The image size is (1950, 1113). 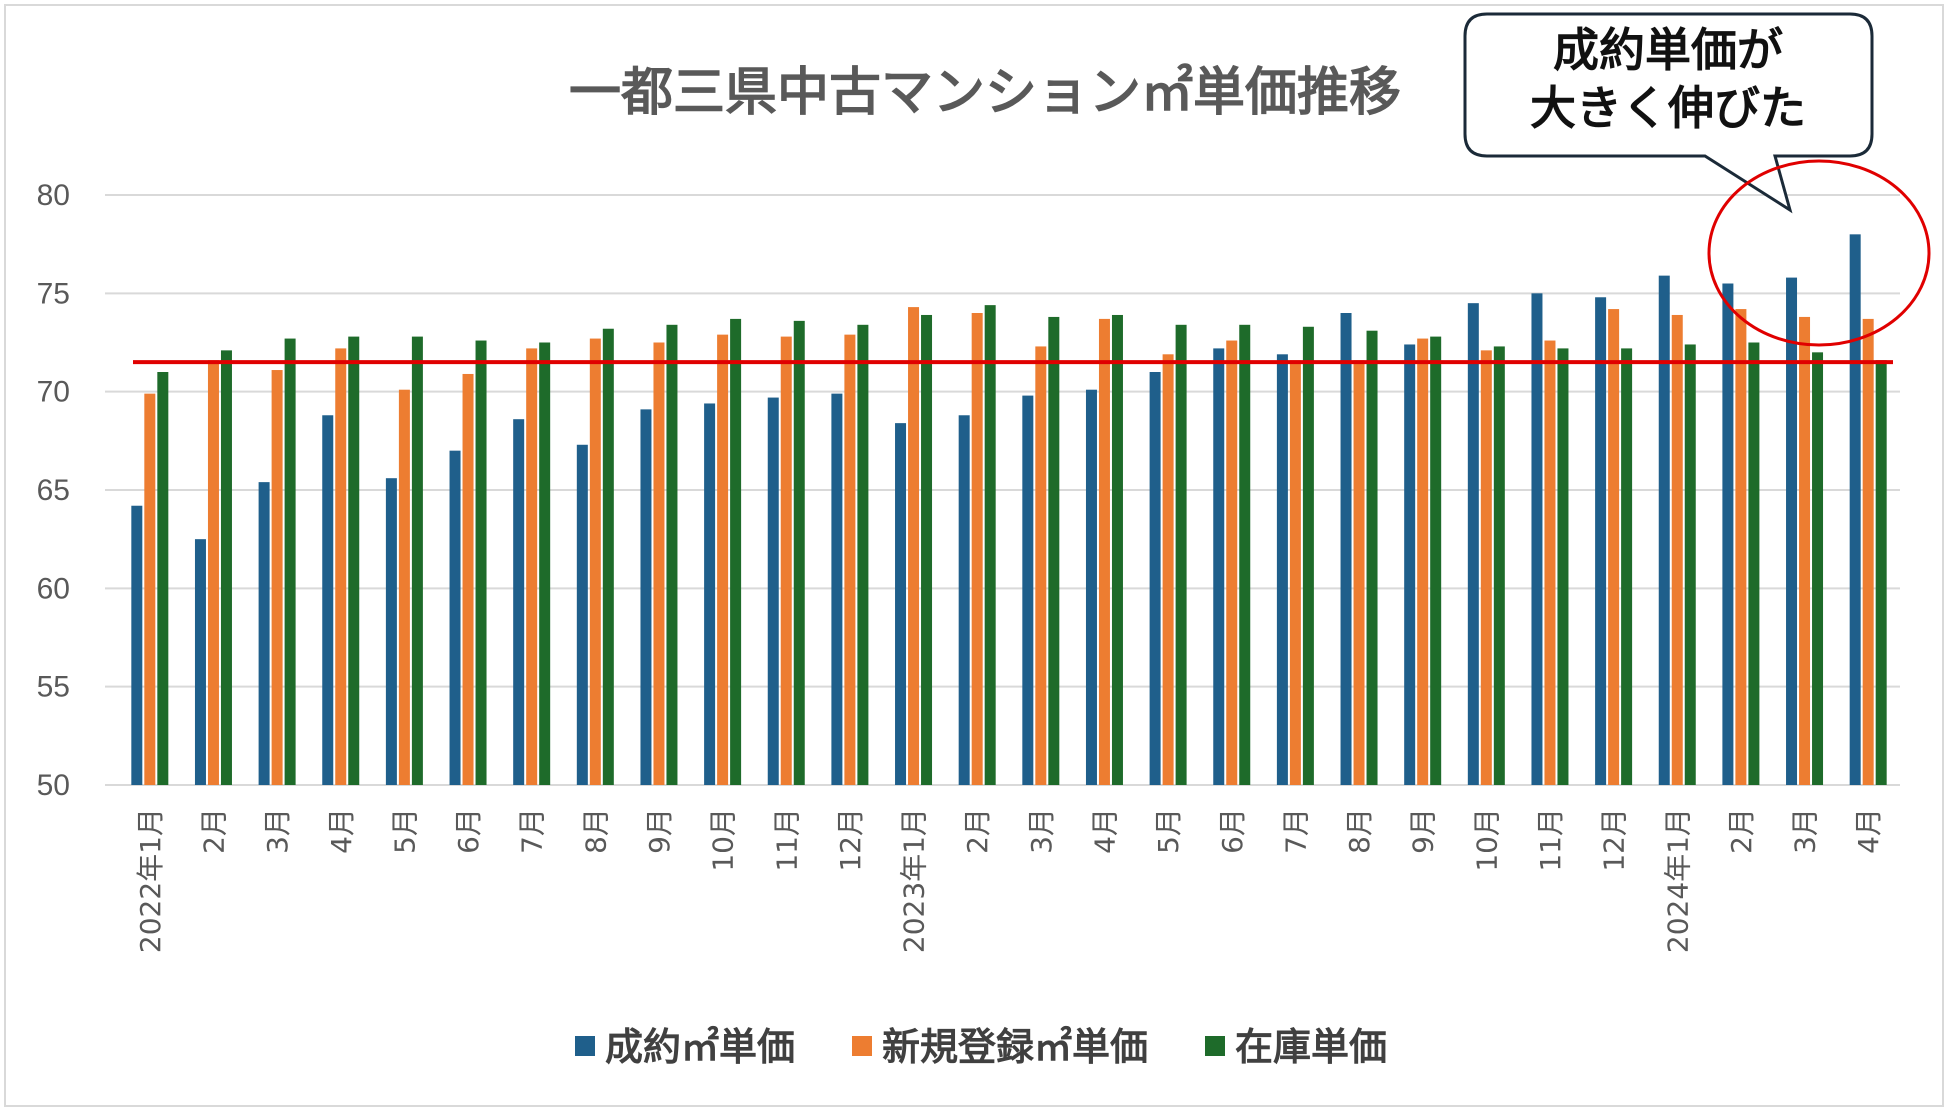 I want to click on x-tick-label: 2023年1月, so click(x=914, y=880).